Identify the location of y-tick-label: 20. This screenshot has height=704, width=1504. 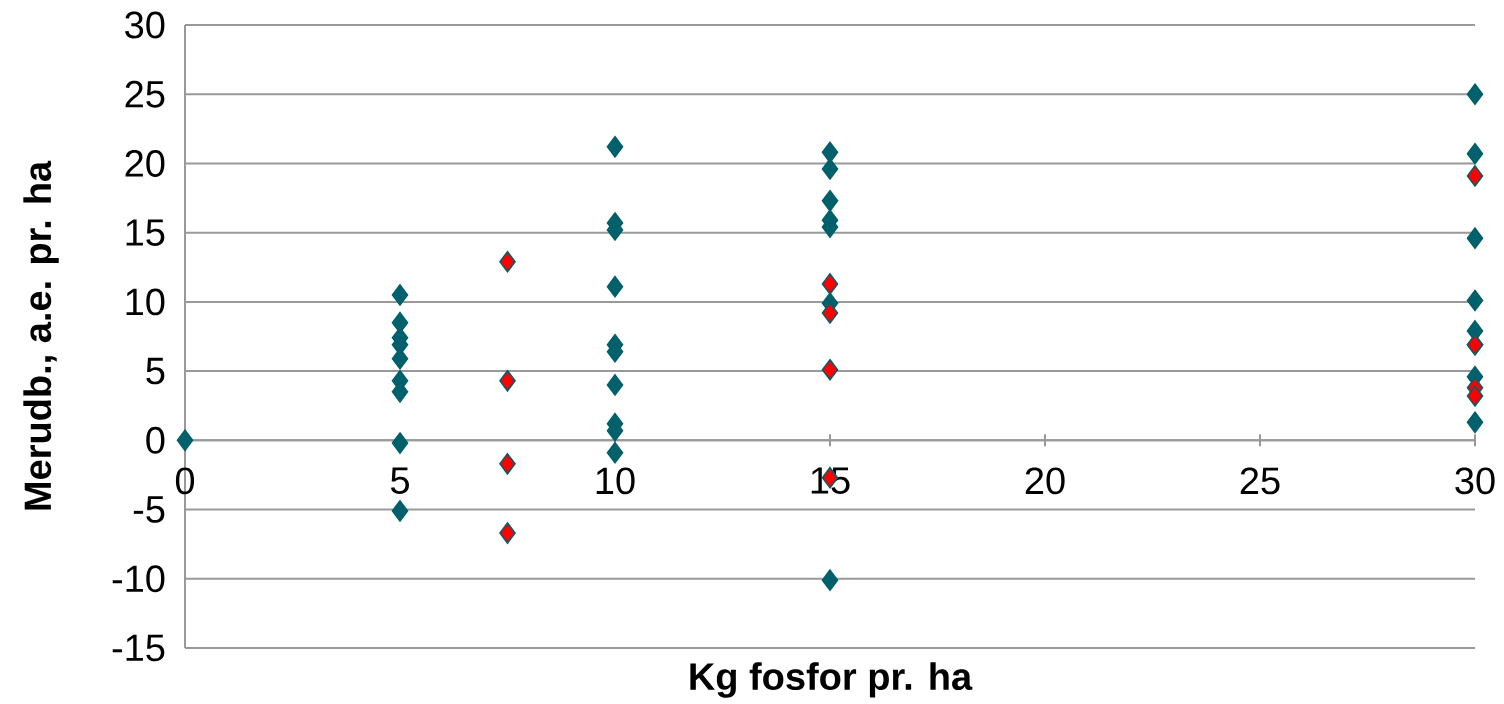
(145, 163).